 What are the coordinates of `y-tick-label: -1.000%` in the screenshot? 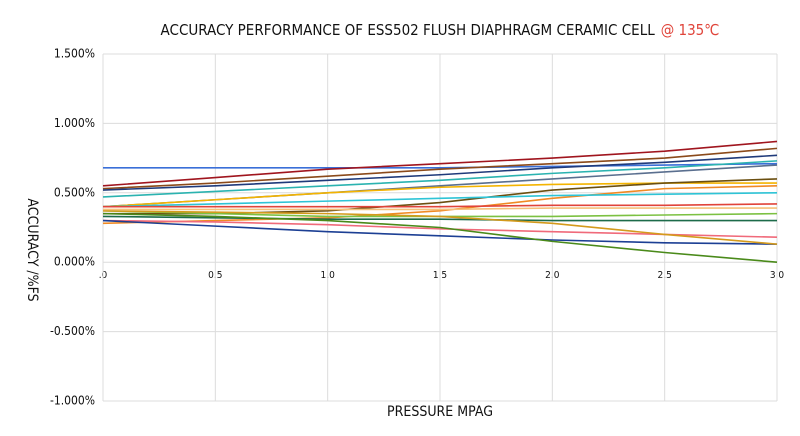 It's located at (72, 401).